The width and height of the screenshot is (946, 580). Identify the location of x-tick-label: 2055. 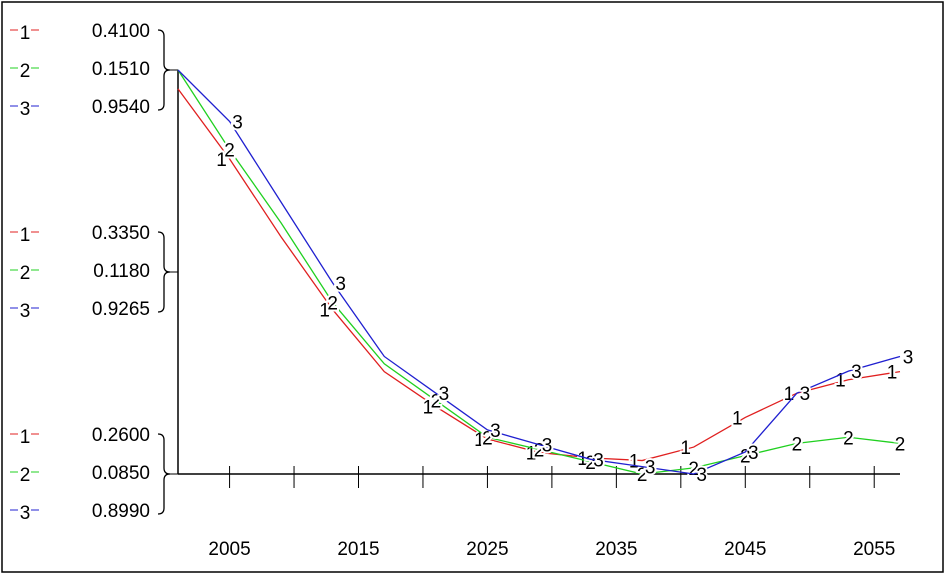
(874, 549).